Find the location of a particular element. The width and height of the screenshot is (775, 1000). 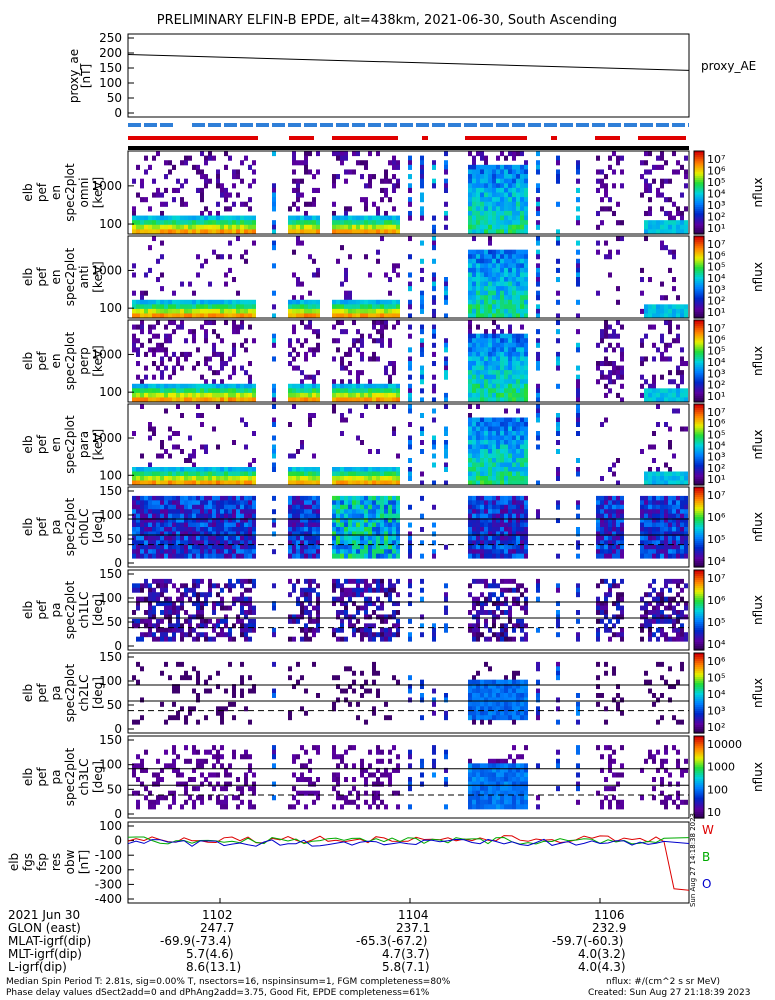

colorbar-frame is located at coordinates (699, 361).